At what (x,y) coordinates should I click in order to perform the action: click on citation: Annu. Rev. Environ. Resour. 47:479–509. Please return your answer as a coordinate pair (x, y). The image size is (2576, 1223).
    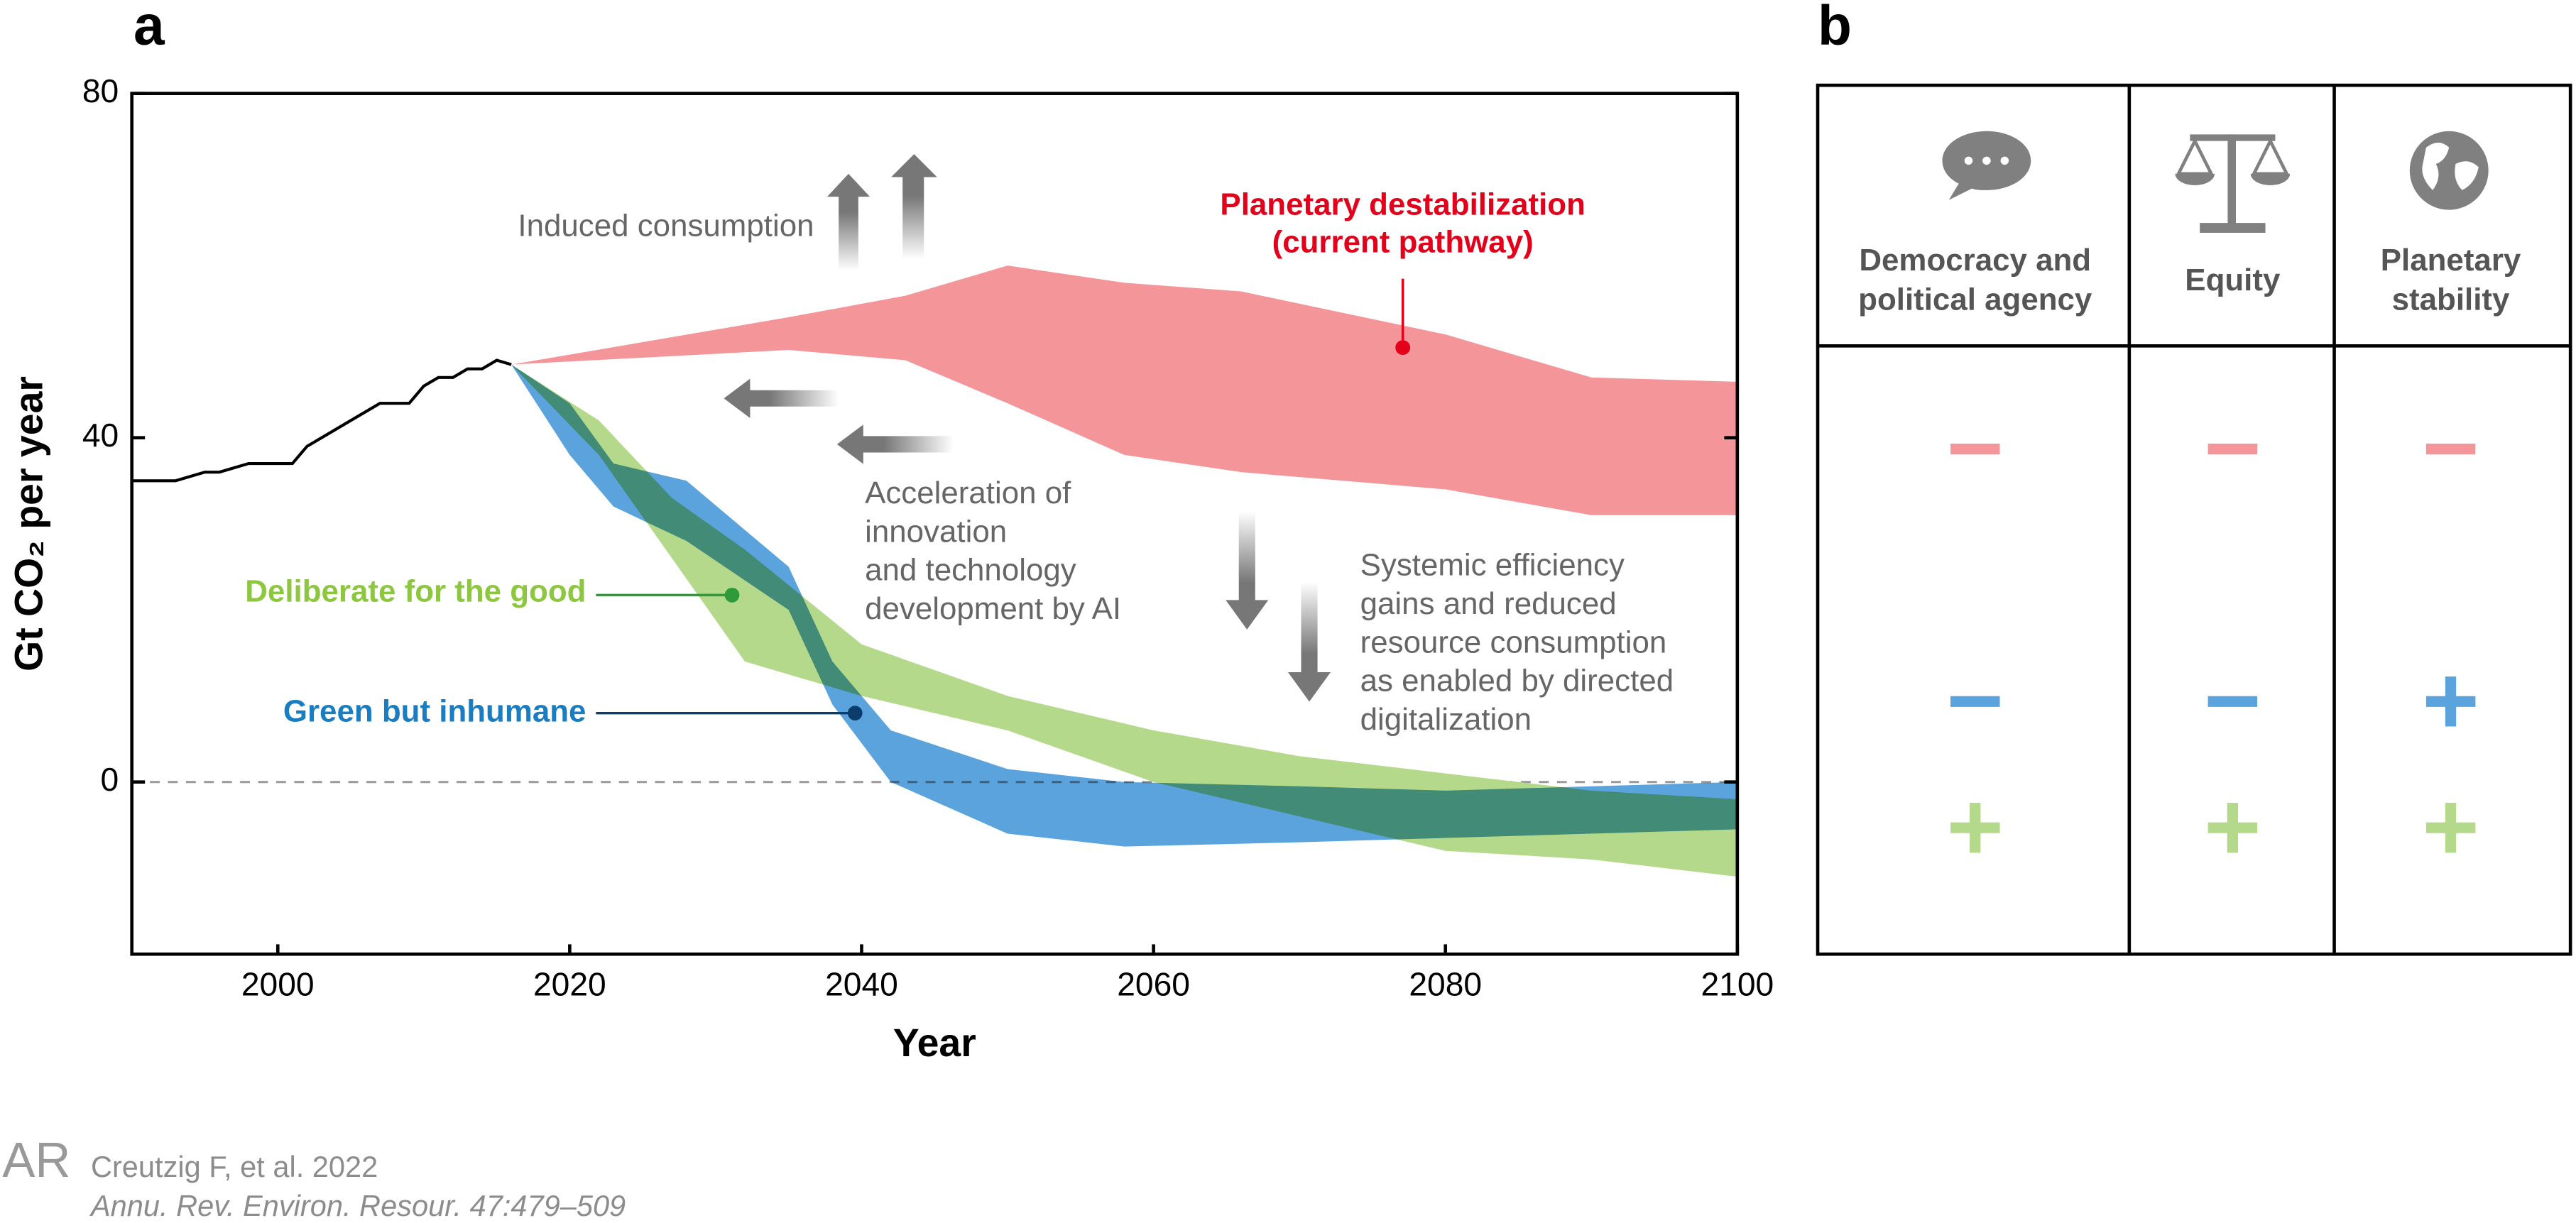
    Looking at the image, I should click on (357, 1205).